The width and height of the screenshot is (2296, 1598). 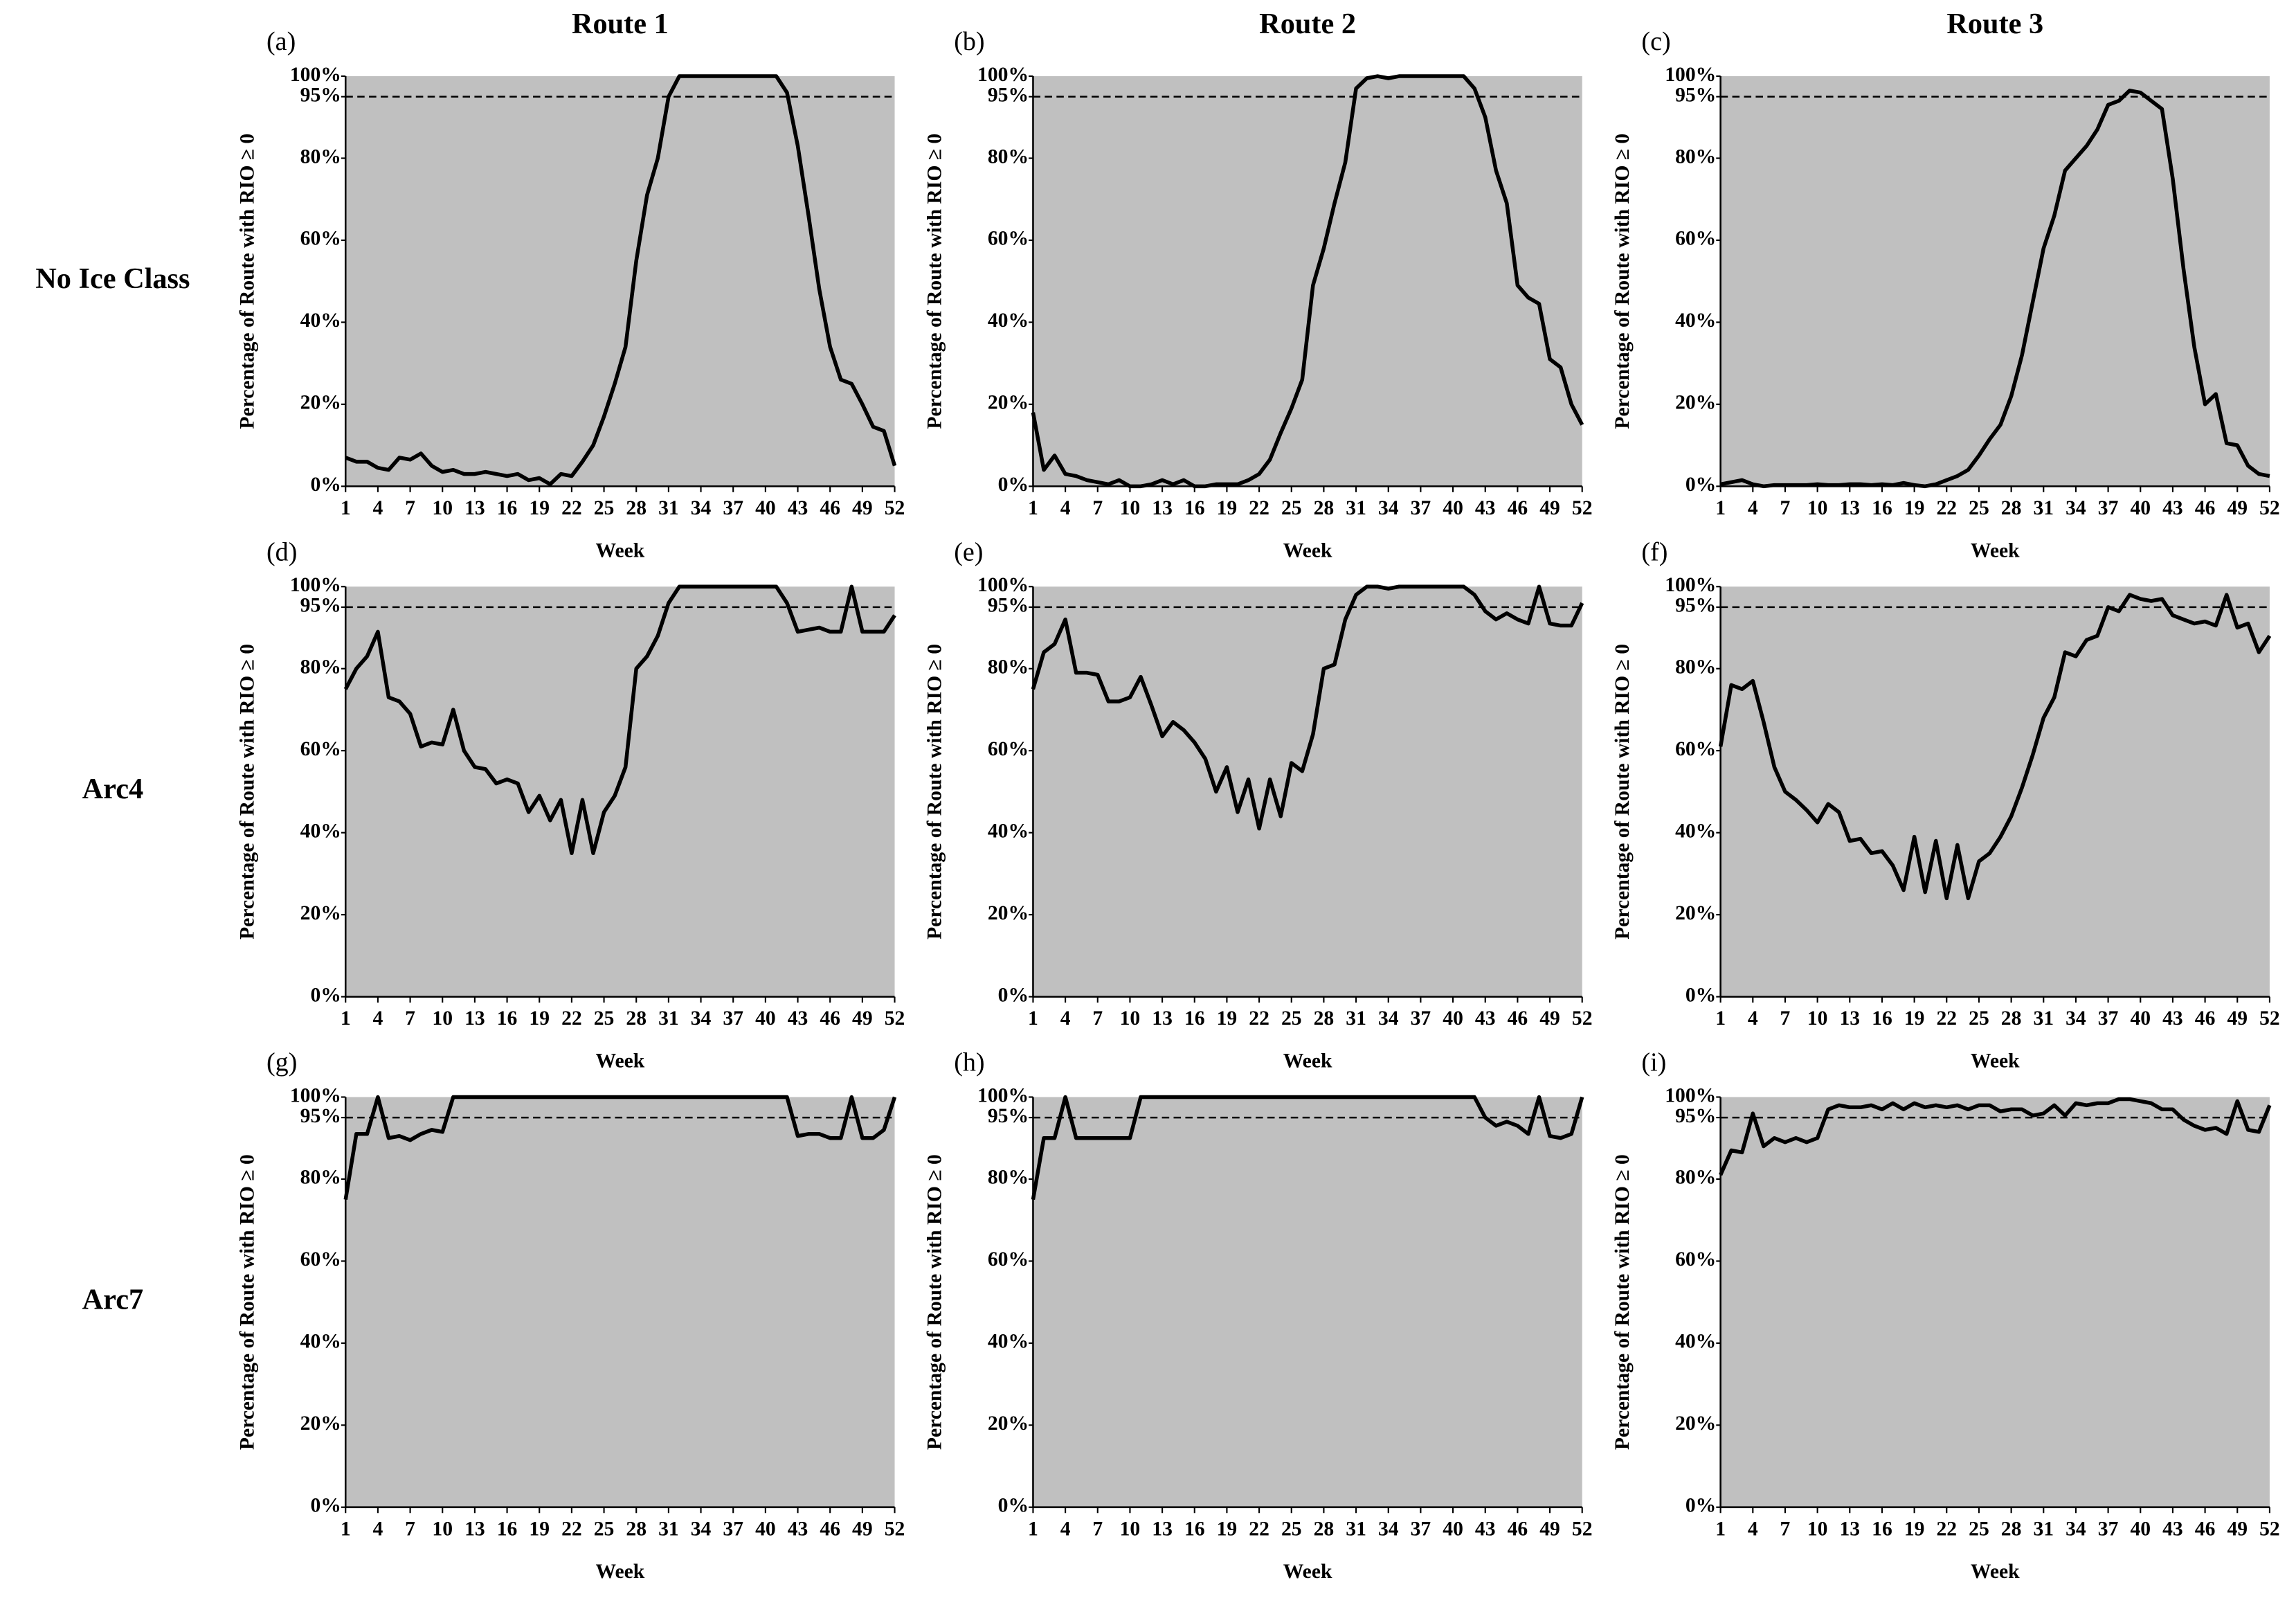 What do you see at coordinates (540, 508) in the screenshot?
I see `x-tick-label: 19` at bounding box center [540, 508].